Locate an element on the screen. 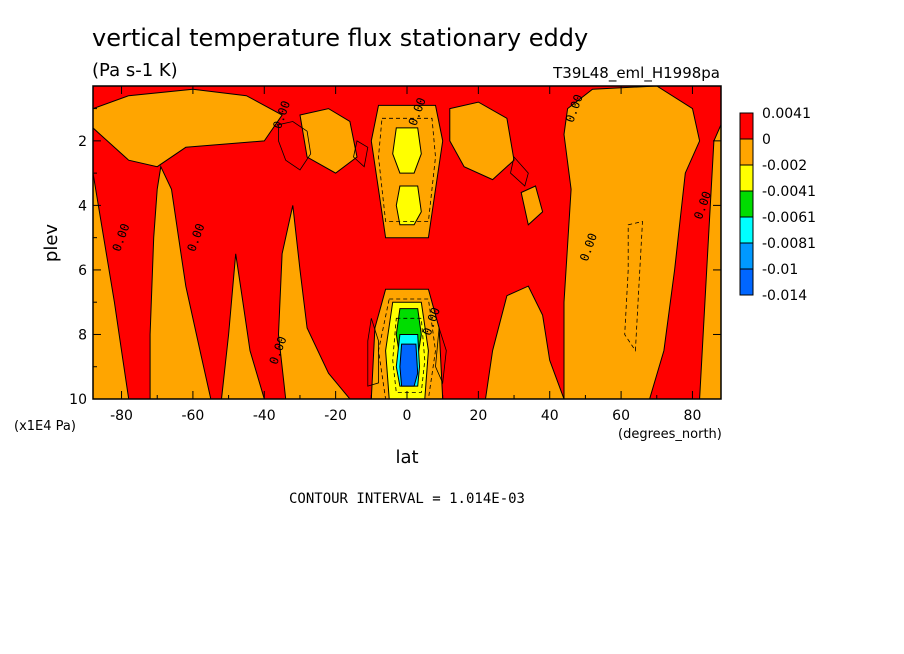 Image resolution: width=904 pixels, height=654 pixels. x-tick-label-2: -40 is located at coordinates (264, 416).